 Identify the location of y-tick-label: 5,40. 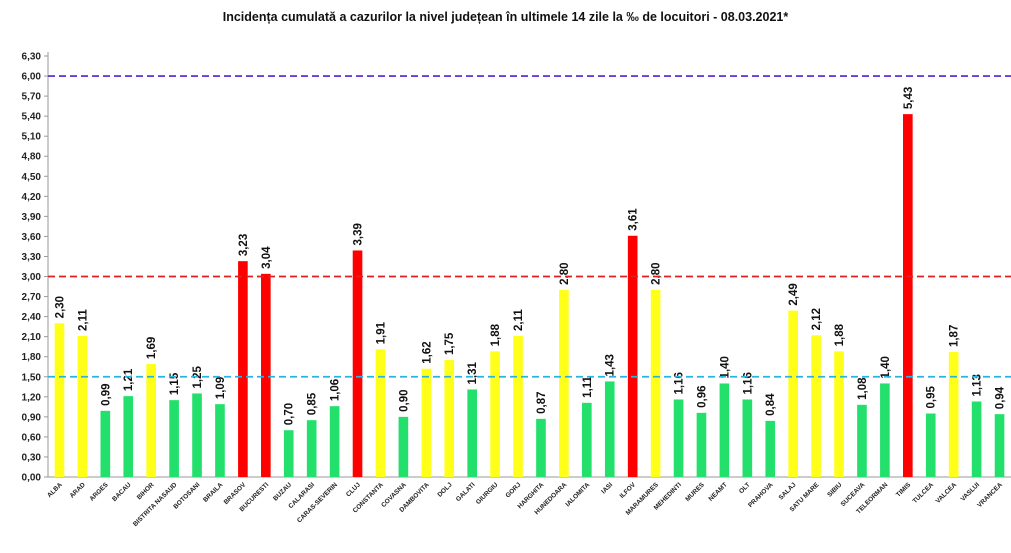
(32, 117).